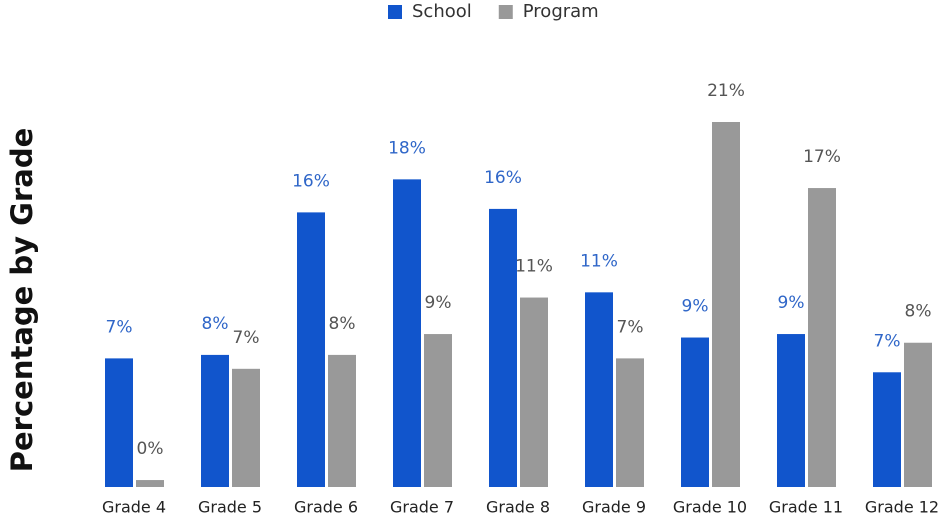 The image size is (942, 519). Describe the element at coordinates (902, 507) in the screenshot. I see `x-tick-label: Grade 12` at that location.